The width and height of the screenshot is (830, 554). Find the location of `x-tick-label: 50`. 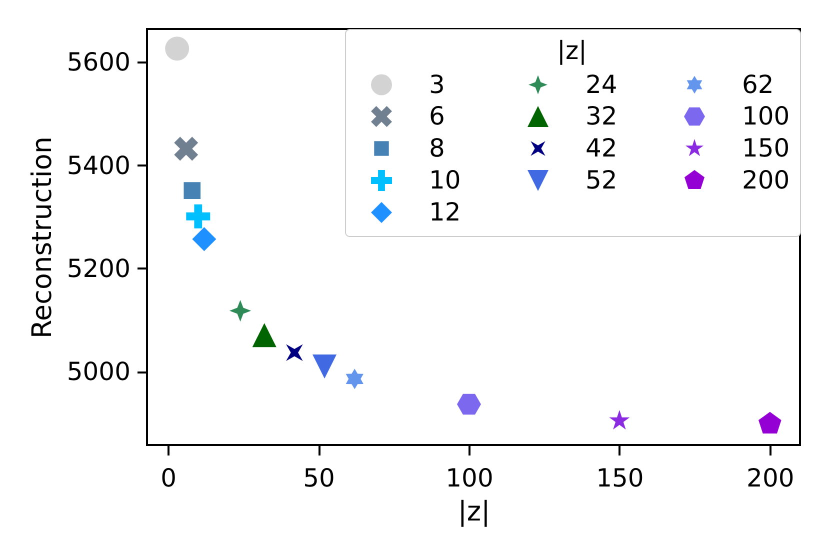

x-tick-label: 50 is located at coordinates (319, 478).